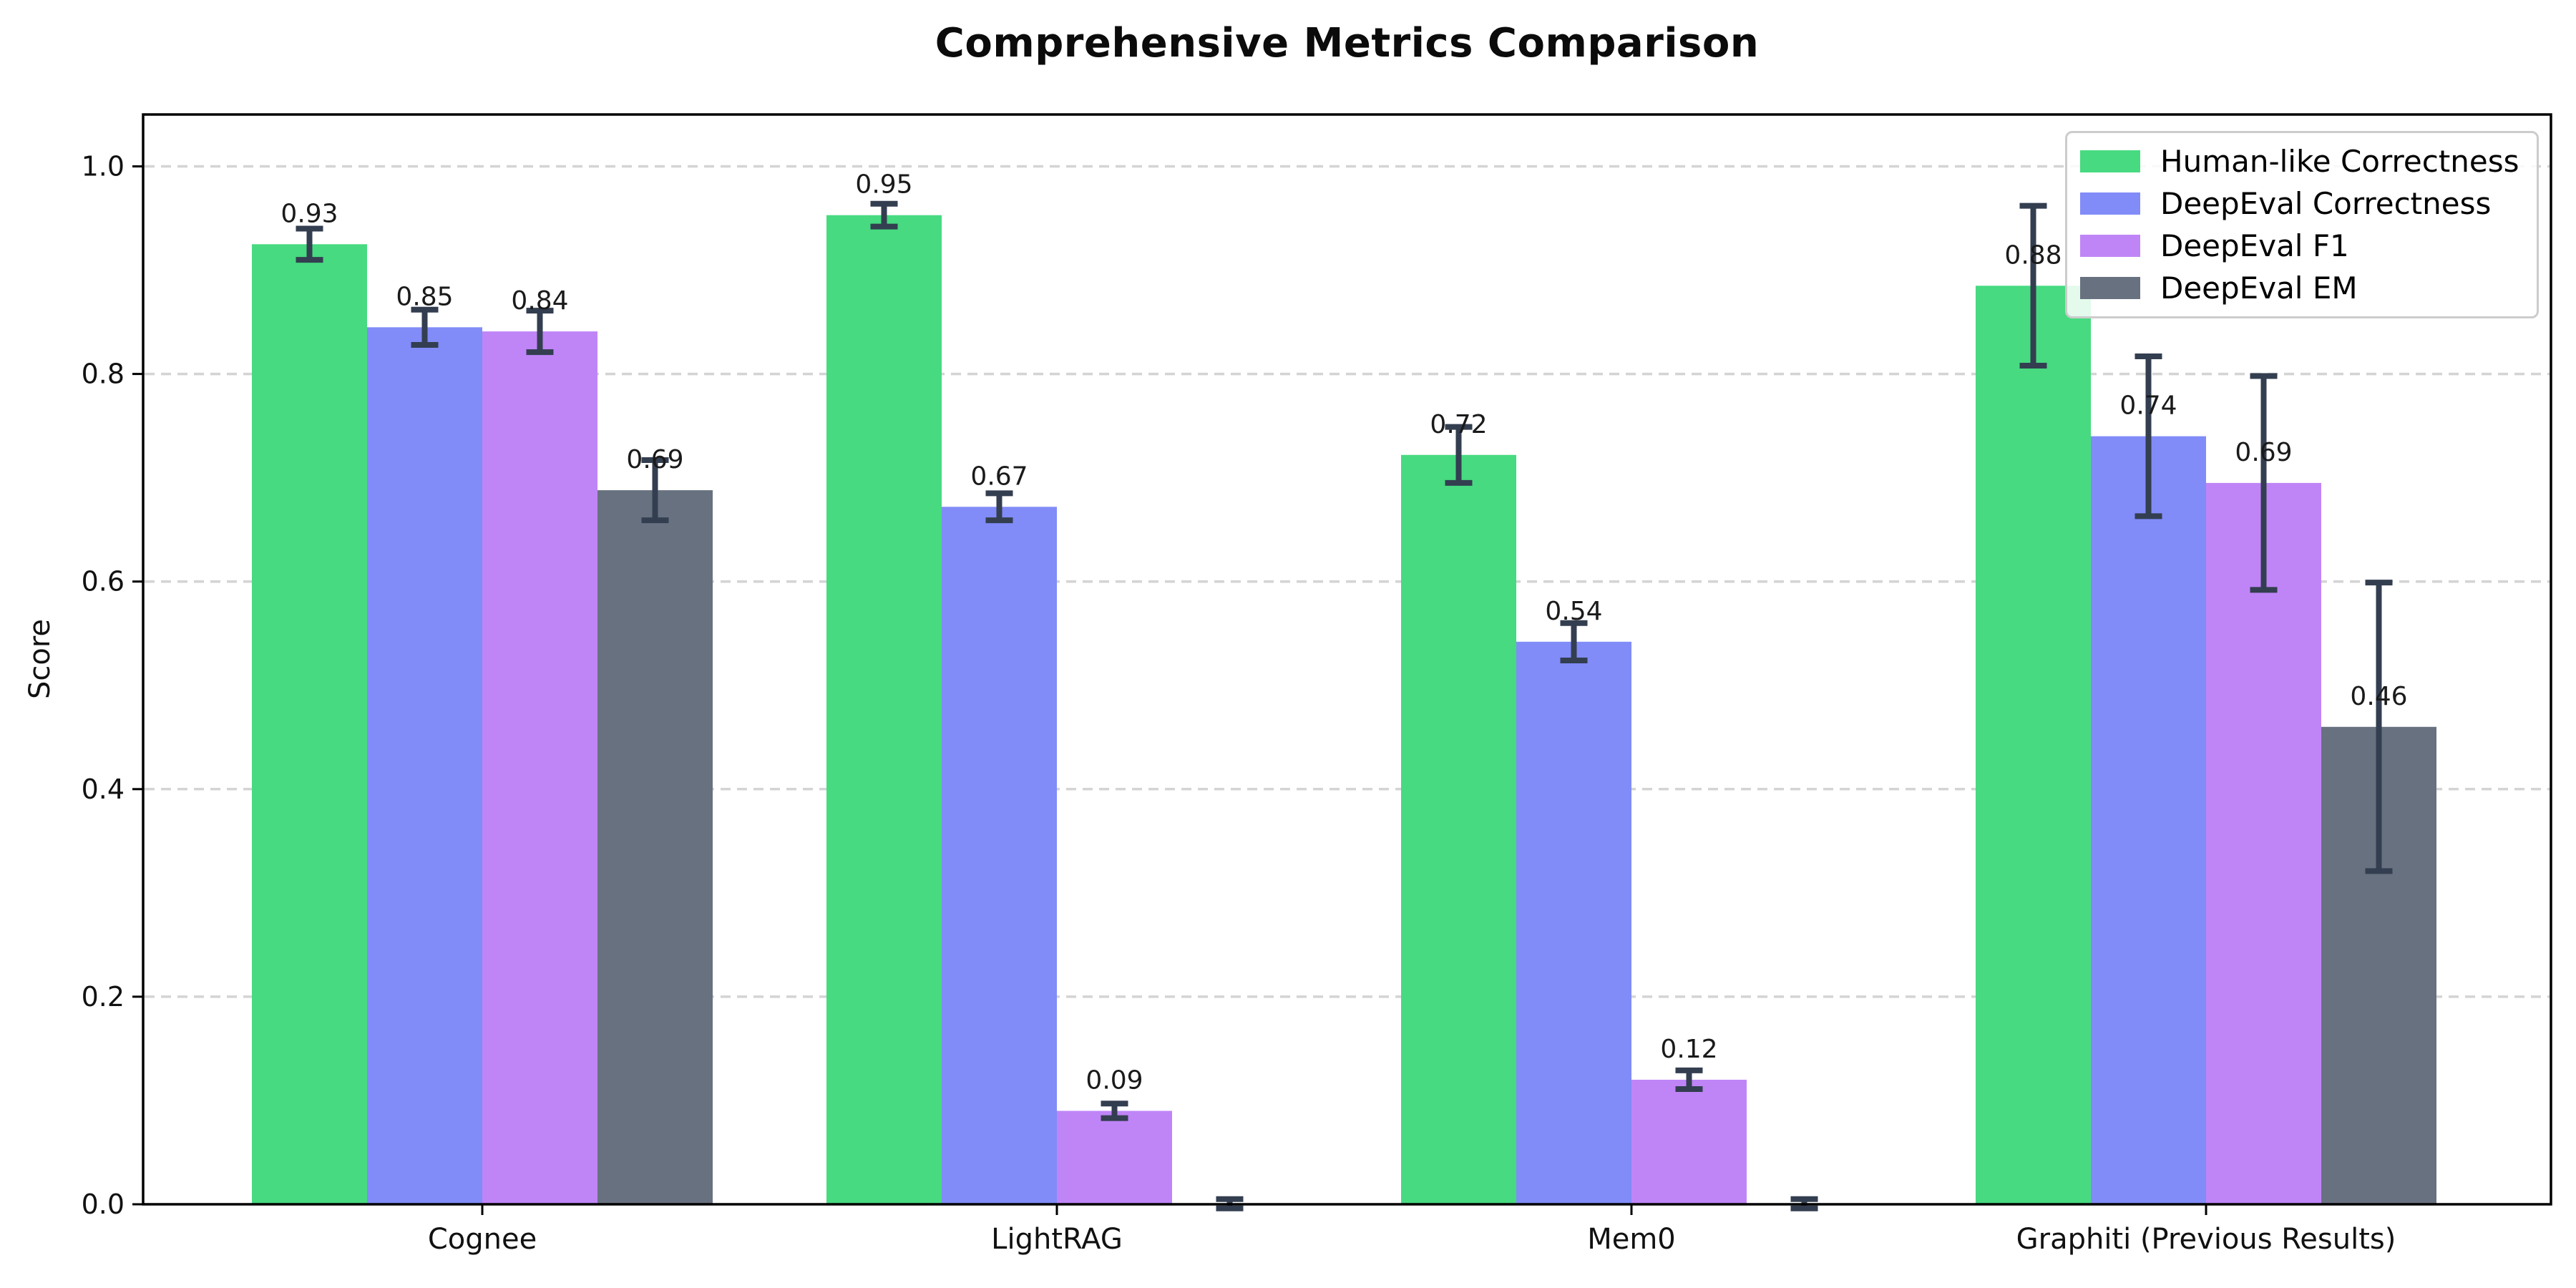 This screenshot has width=2576, height=1288. What do you see at coordinates (1631, 1239) in the screenshot?
I see `x-tick-label: Mem0` at bounding box center [1631, 1239].